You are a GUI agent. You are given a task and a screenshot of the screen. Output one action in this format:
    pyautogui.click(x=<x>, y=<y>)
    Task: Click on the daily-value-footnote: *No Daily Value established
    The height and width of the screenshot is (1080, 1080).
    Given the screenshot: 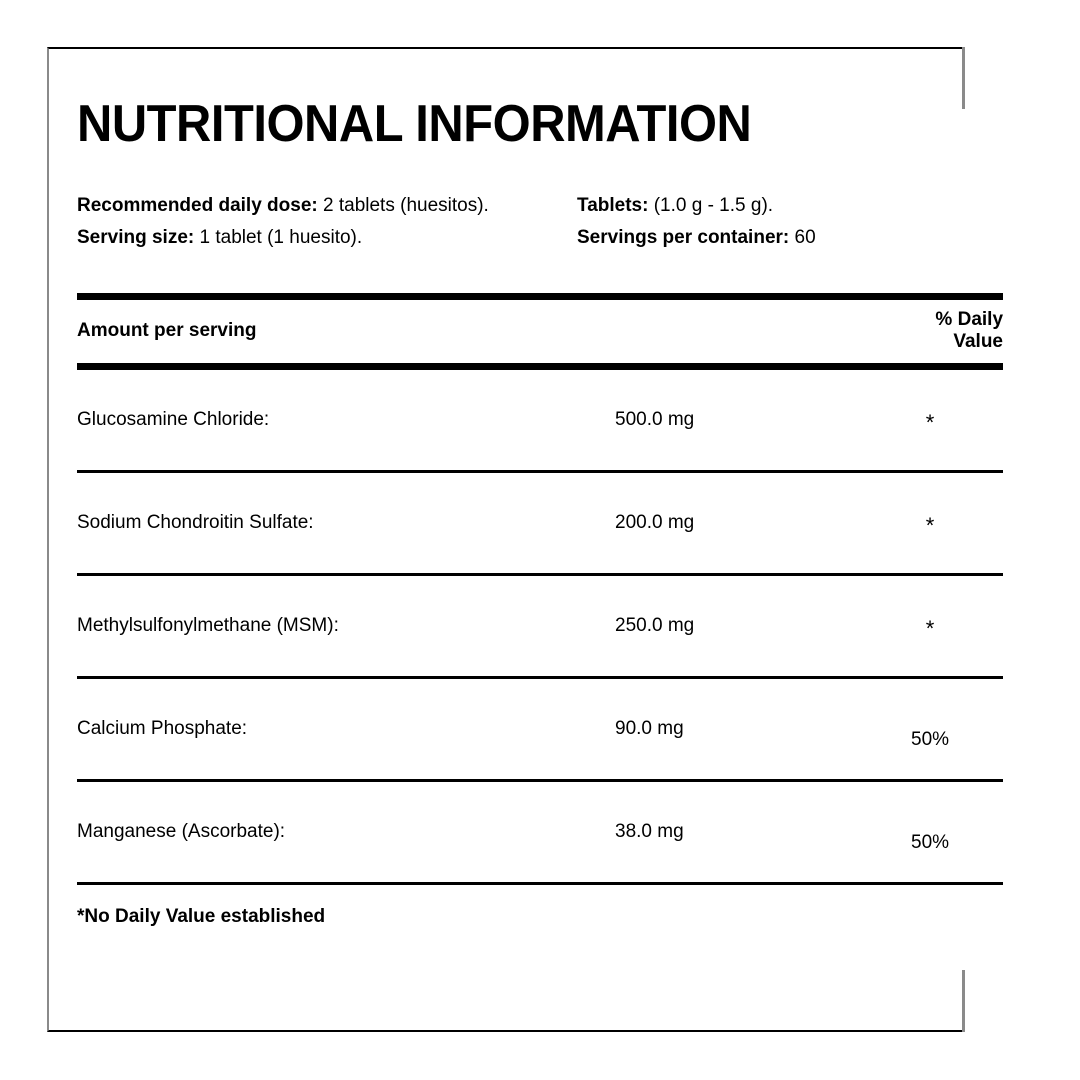 What is the action you would take?
    pyautogui.click(x=201, y=916)
    